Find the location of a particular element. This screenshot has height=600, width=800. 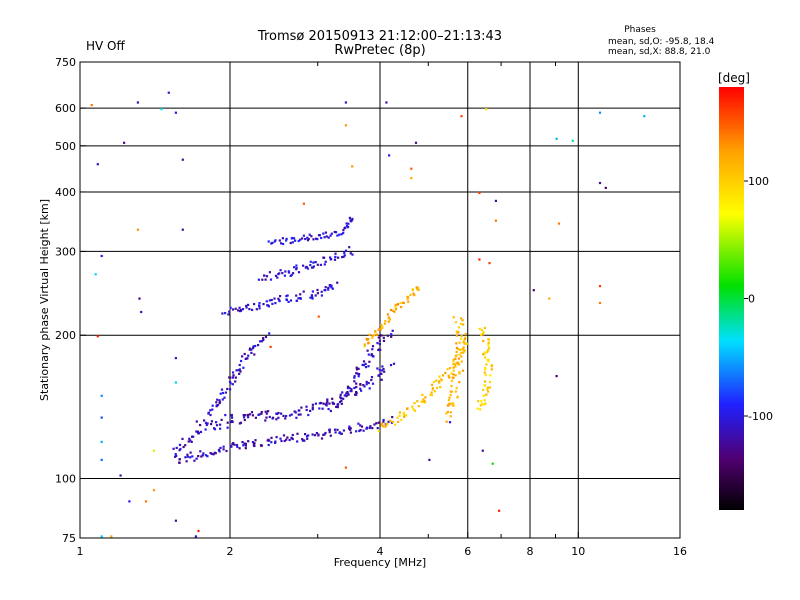

y-axis-label: Stationary phase Virtual Height [km] is located at coordinates (44, 300).